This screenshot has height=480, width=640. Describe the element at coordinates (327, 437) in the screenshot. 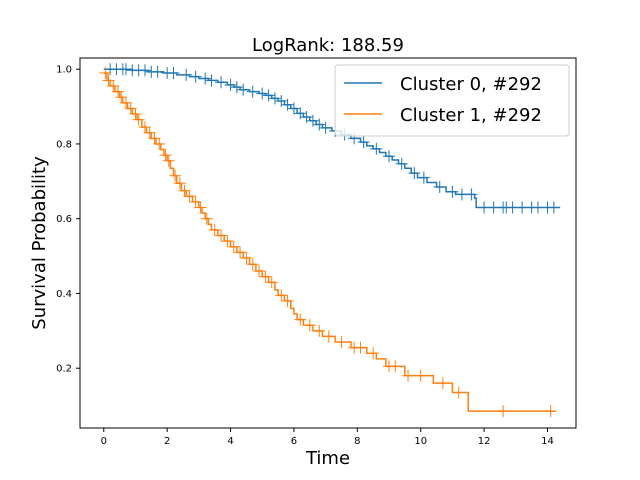

I see `x-axis: 0 2 4 6 8 10 12 14` at that location.